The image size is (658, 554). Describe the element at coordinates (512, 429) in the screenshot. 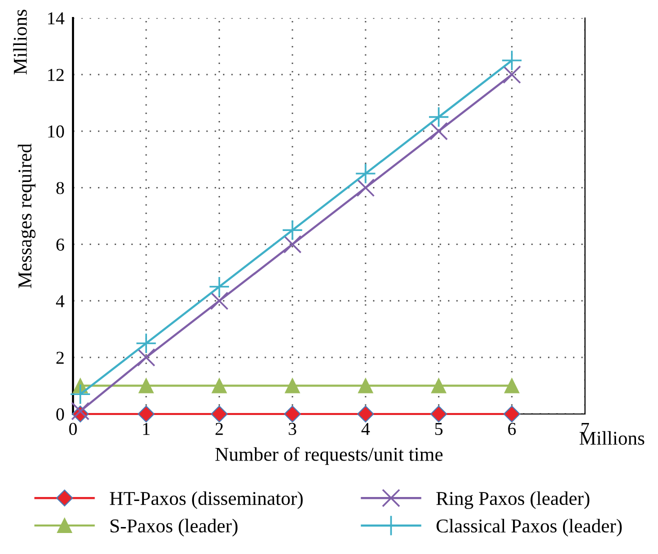

I see `x-tick-label: 6` at that location.